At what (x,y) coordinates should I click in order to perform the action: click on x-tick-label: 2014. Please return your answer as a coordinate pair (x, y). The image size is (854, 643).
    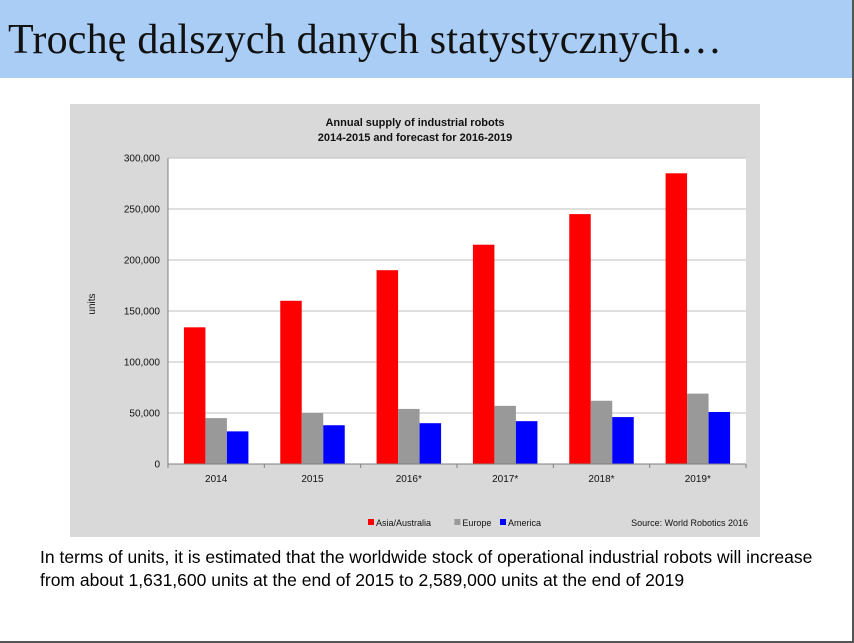
    Looking at the image, I should click on (216, 479).